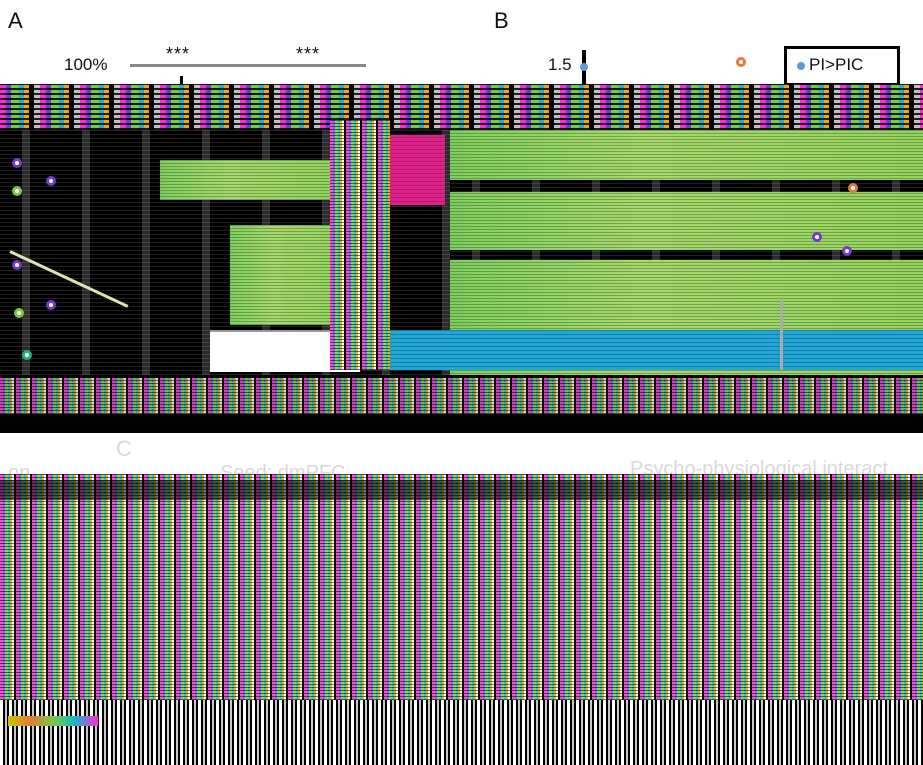 The height and width of the screenshot is (765, 923). What do you see at coordinates (53, 721) in the screenshot?
I see `colorbar-fragment` at bounding box center [53, 721].